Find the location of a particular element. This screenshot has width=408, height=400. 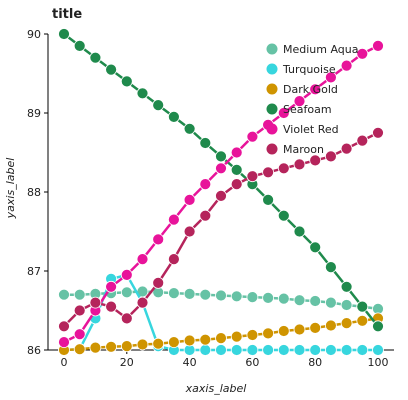

legend-item-turquoise: Turquoise is located at coordinates (301, 69).